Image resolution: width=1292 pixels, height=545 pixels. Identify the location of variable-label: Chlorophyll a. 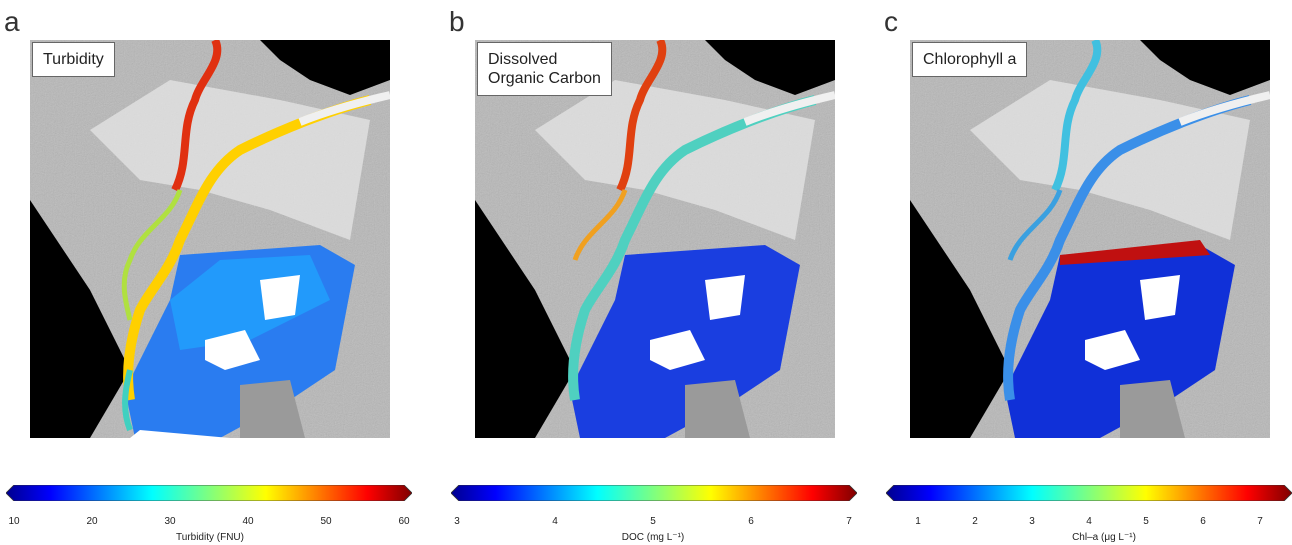
(970, 59).